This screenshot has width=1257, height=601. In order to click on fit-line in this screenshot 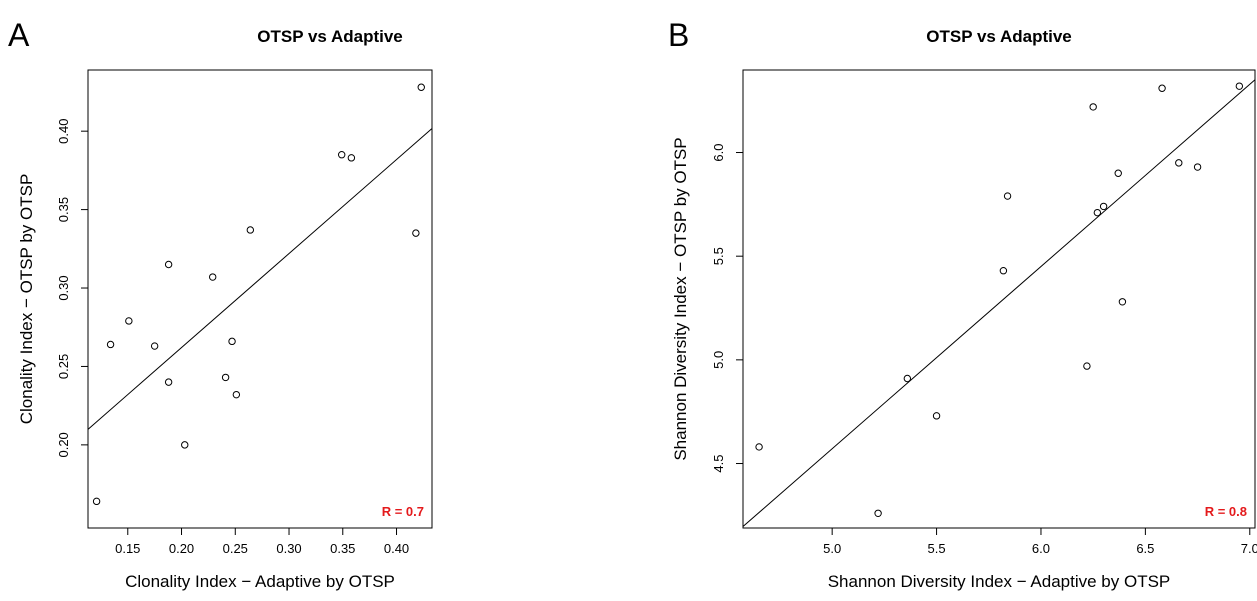, I will do `click(260, 279)`.